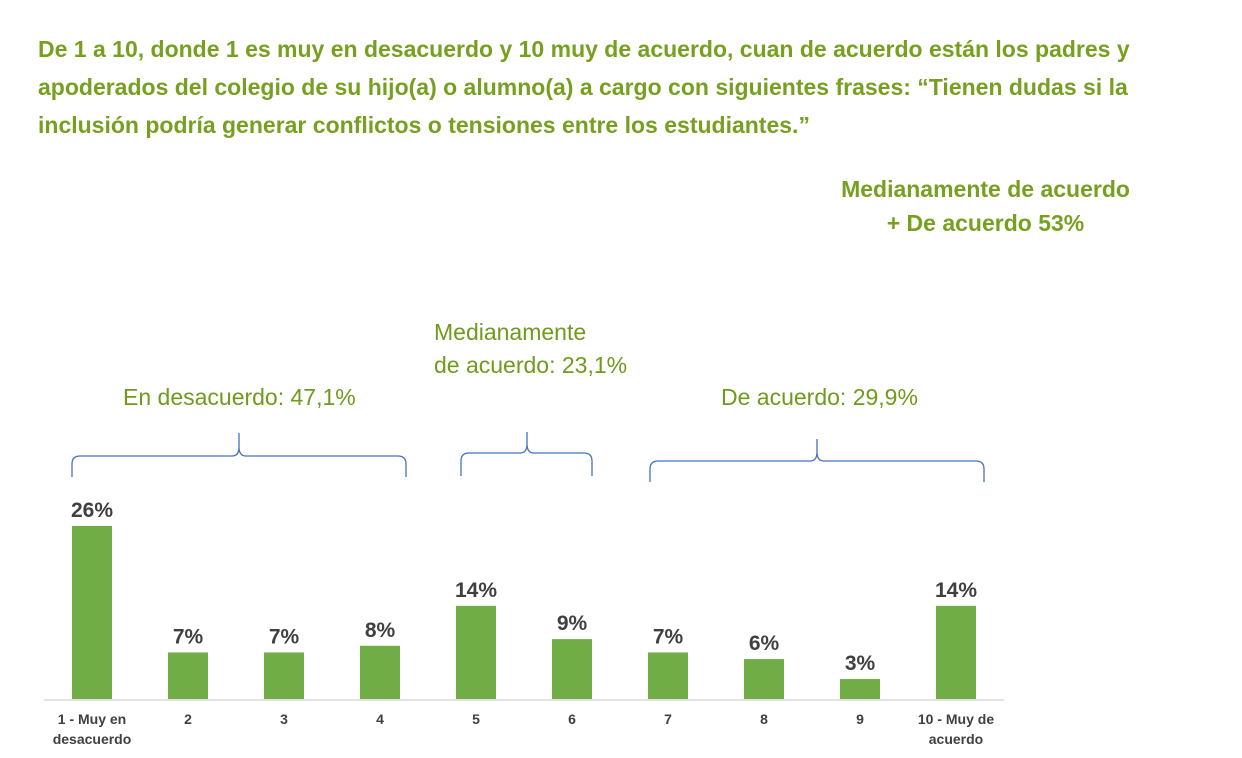 The height and width of the screenshot is (758, 1242). I want to click on brace-desacuerdo, so click(239, 455).